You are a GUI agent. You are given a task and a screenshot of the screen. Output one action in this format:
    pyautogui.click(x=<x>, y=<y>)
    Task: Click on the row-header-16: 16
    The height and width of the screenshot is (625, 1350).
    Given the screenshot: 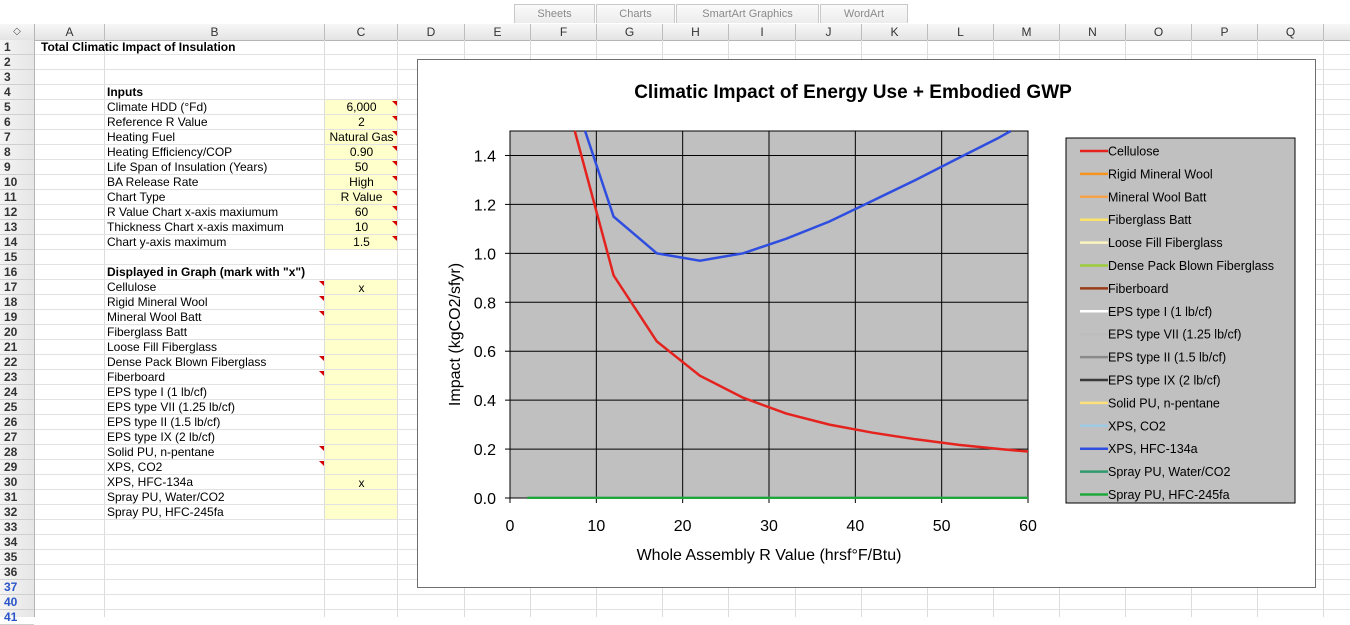 What is the action you would take?
    pyautogui.click(x=17, y=272)
    